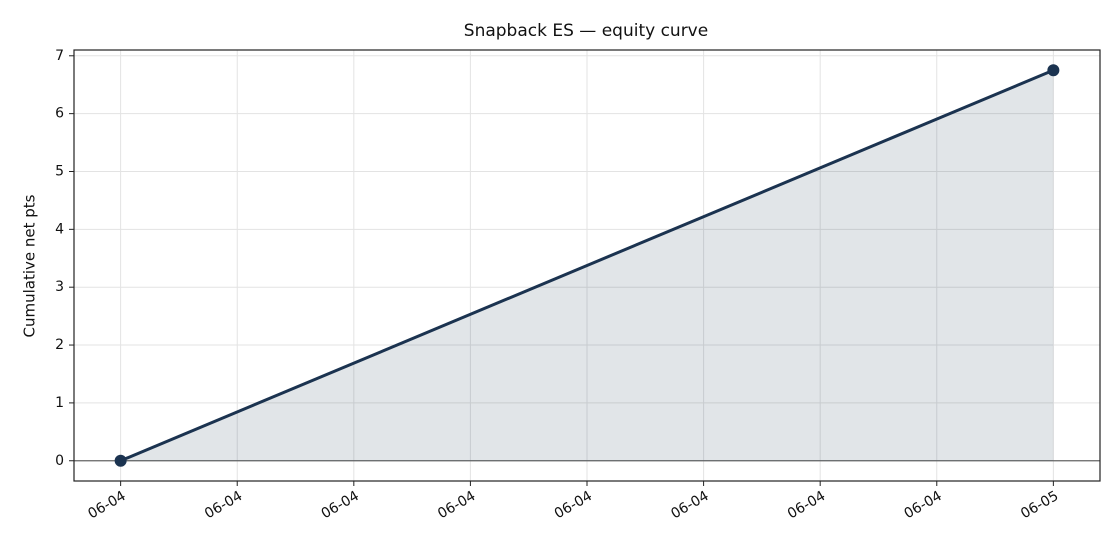 The height and width of the screenshot is (560, 1120). Describe the element at coordinates (30, 265) in the screenshot. I see `y-axis-label: Cumulative net pts` at that location.